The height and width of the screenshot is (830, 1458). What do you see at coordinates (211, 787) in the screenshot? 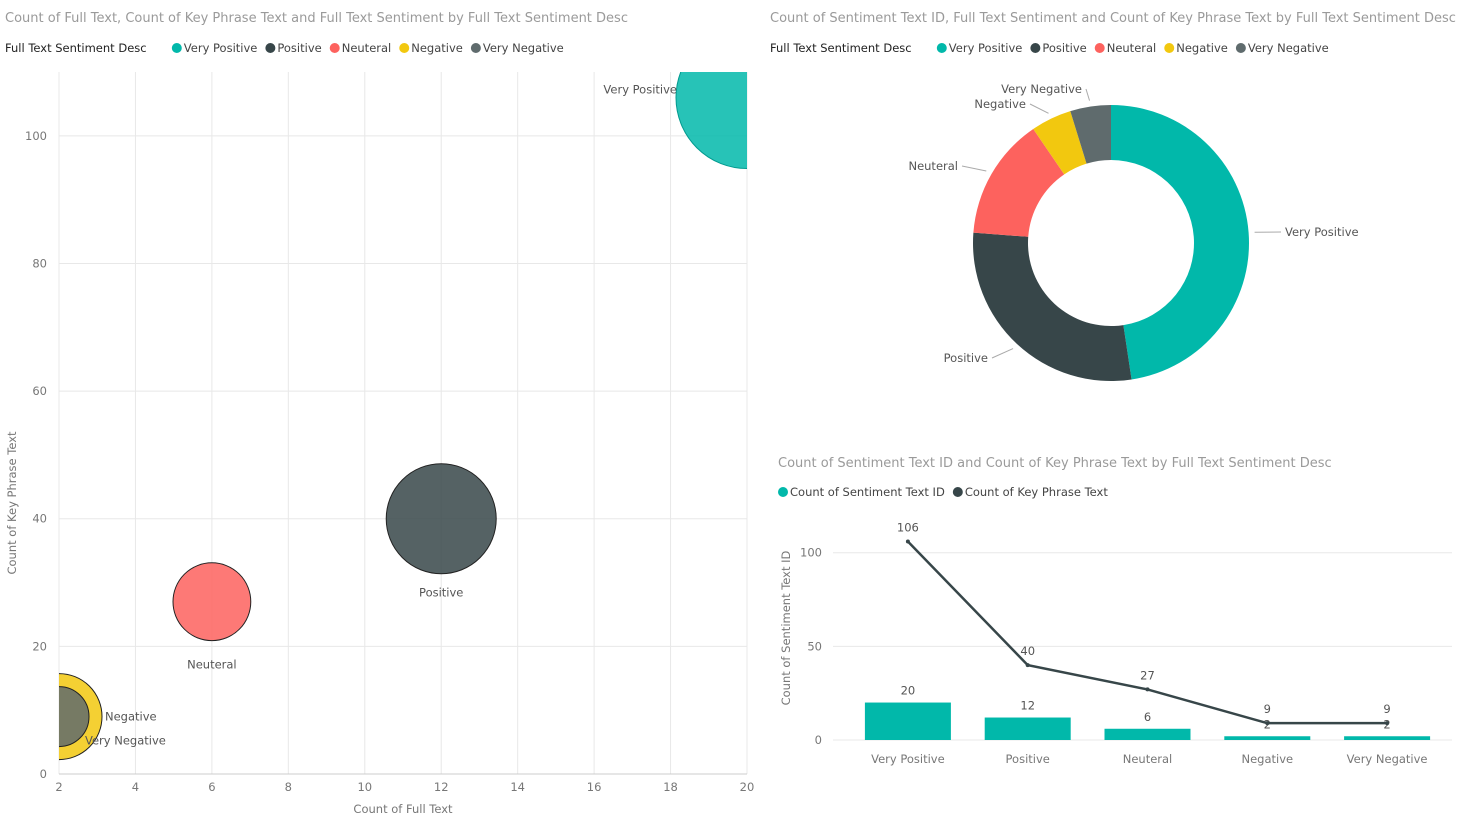
I see `x-tick-label: 6` at bounding box center [211, 787].